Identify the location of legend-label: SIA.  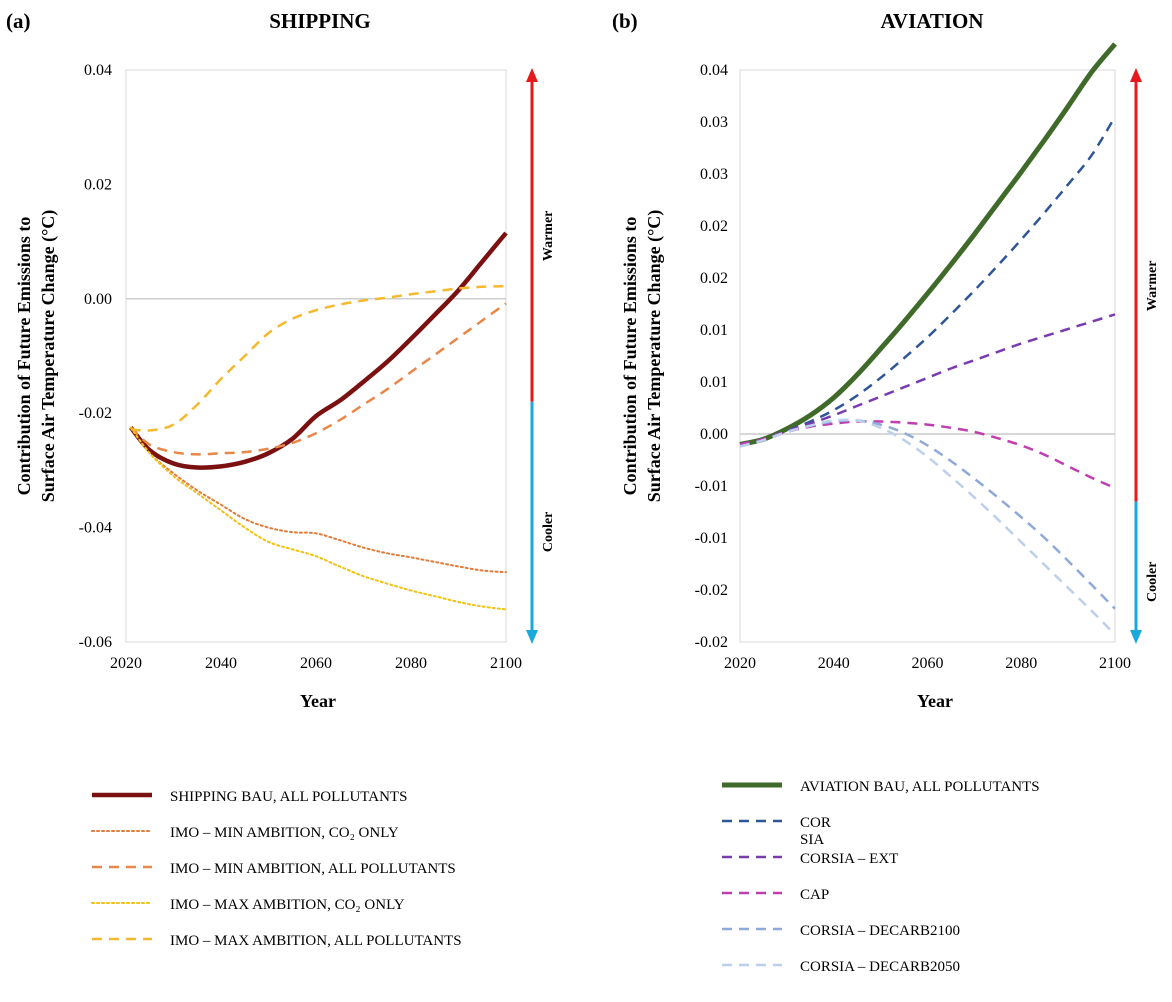
(812, 840).